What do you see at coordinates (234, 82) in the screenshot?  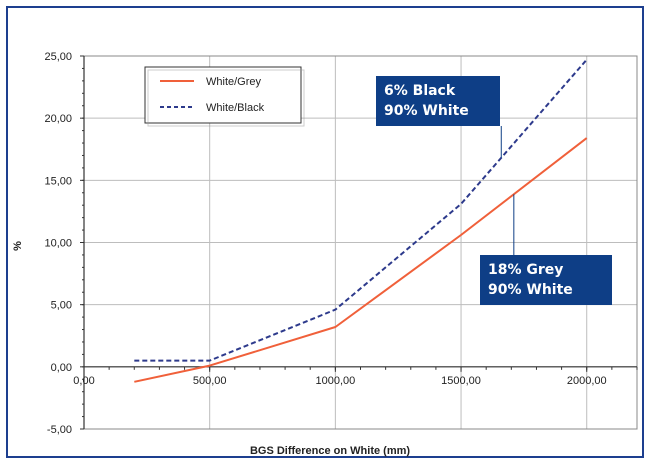 I see `legend-label-white-grey: White/Grey` at bounding box center [234, 82].